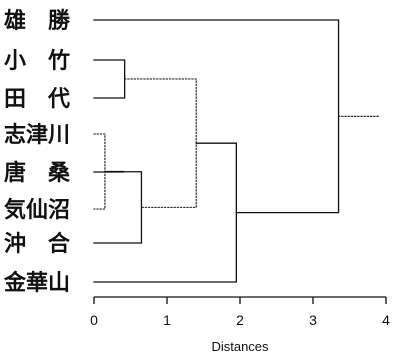 The height and width of the screenshot is (357, 393). I want to click on leaf-label: 小 竹, so click(37, 61).